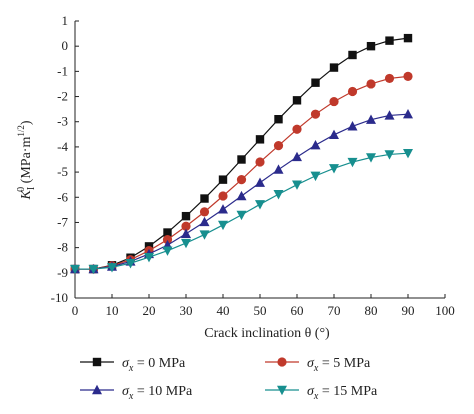 The image size is (474, 414). Describe the element at coordinates (62, 196) in the screenshot. I see `y-tick-label: -6` at that location.